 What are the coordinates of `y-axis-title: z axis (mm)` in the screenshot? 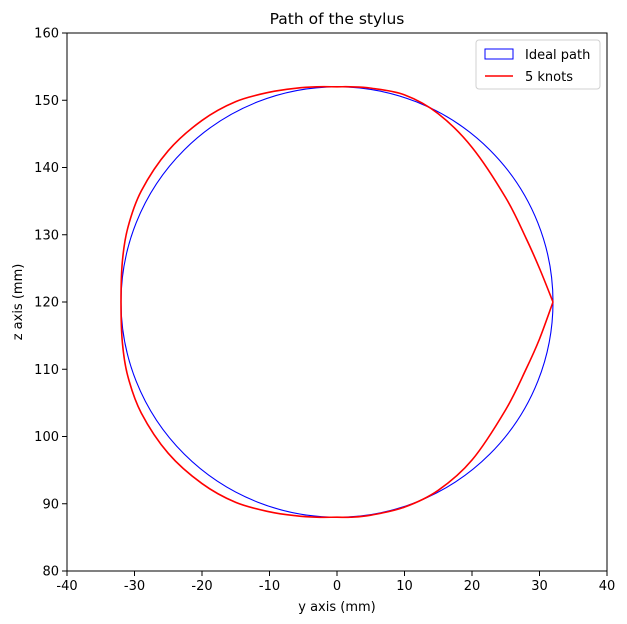 It's located at (18, 302).